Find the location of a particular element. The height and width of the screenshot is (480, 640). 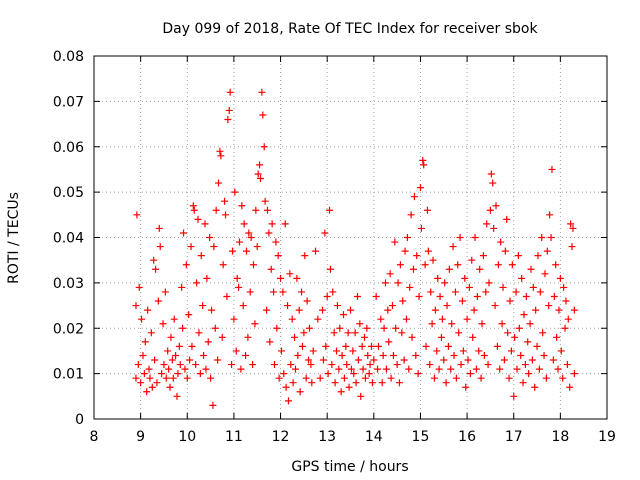

y-tick-label: 0.06 is located at coordinates (68, 148).